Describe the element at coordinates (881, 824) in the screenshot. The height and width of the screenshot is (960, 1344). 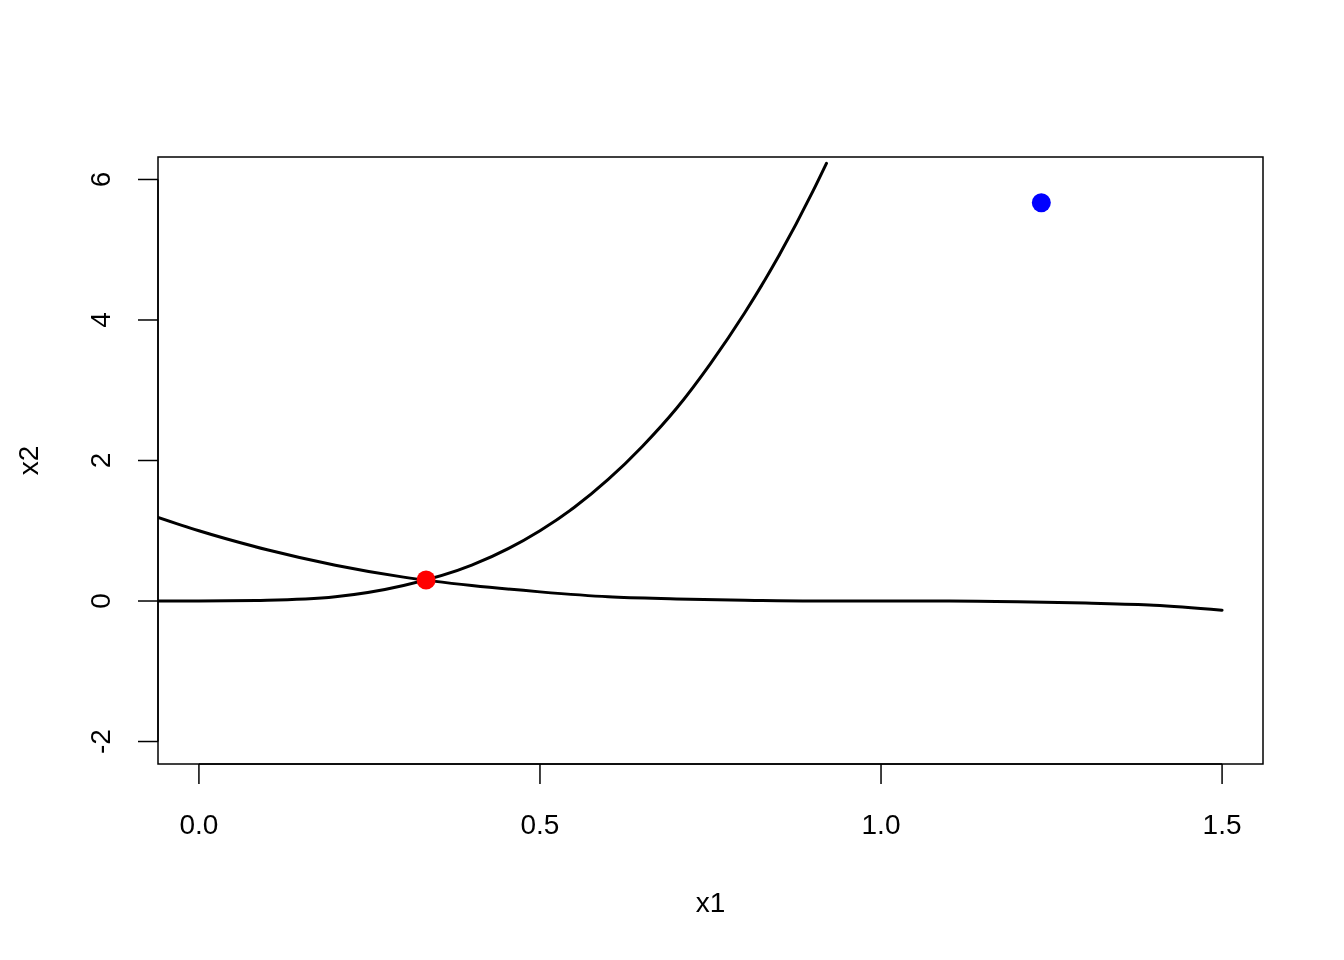
I see `x-tick-label: 1.0` at that location.